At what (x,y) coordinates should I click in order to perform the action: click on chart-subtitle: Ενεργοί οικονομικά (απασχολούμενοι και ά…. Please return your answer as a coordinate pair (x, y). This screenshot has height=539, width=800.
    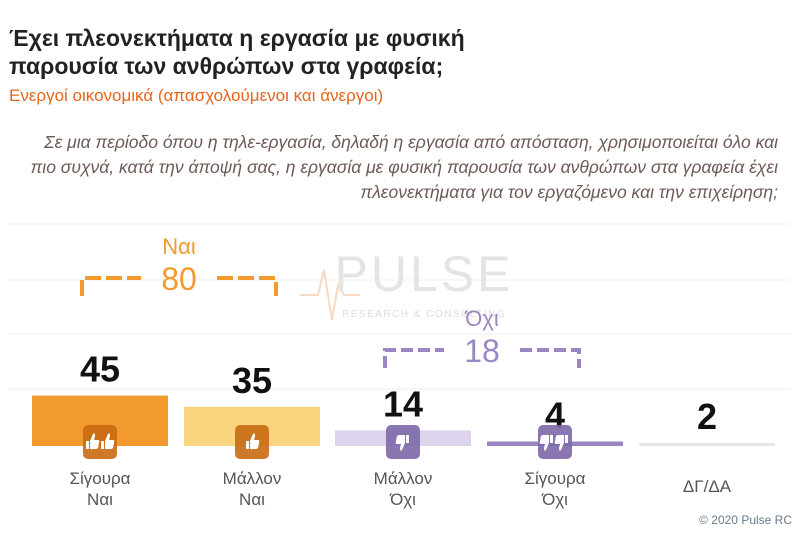
    Looking at the image, I should click on (196, 95).